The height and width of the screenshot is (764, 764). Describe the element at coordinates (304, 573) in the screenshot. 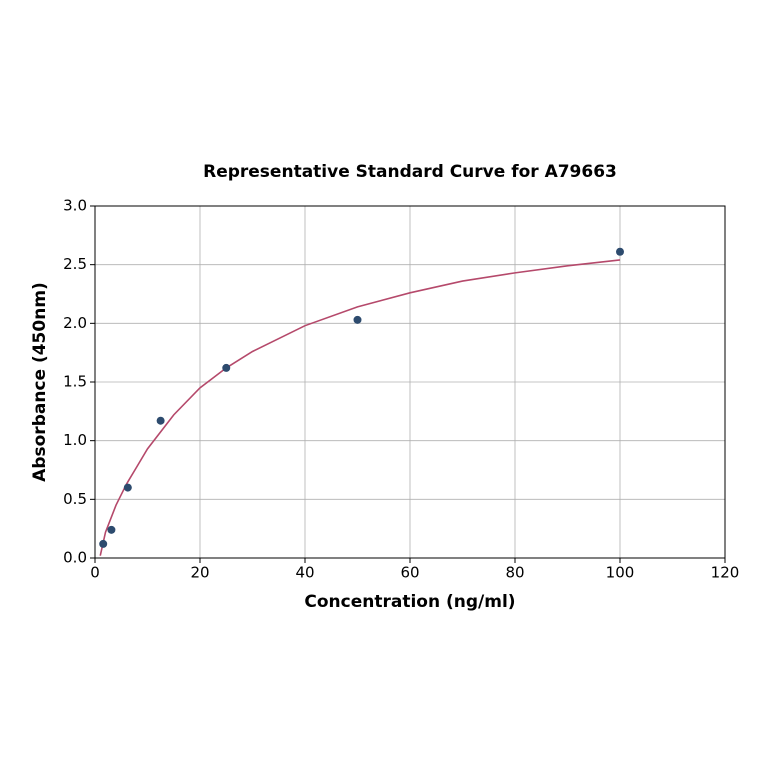

I see `x-tick-label: 40` at that location.